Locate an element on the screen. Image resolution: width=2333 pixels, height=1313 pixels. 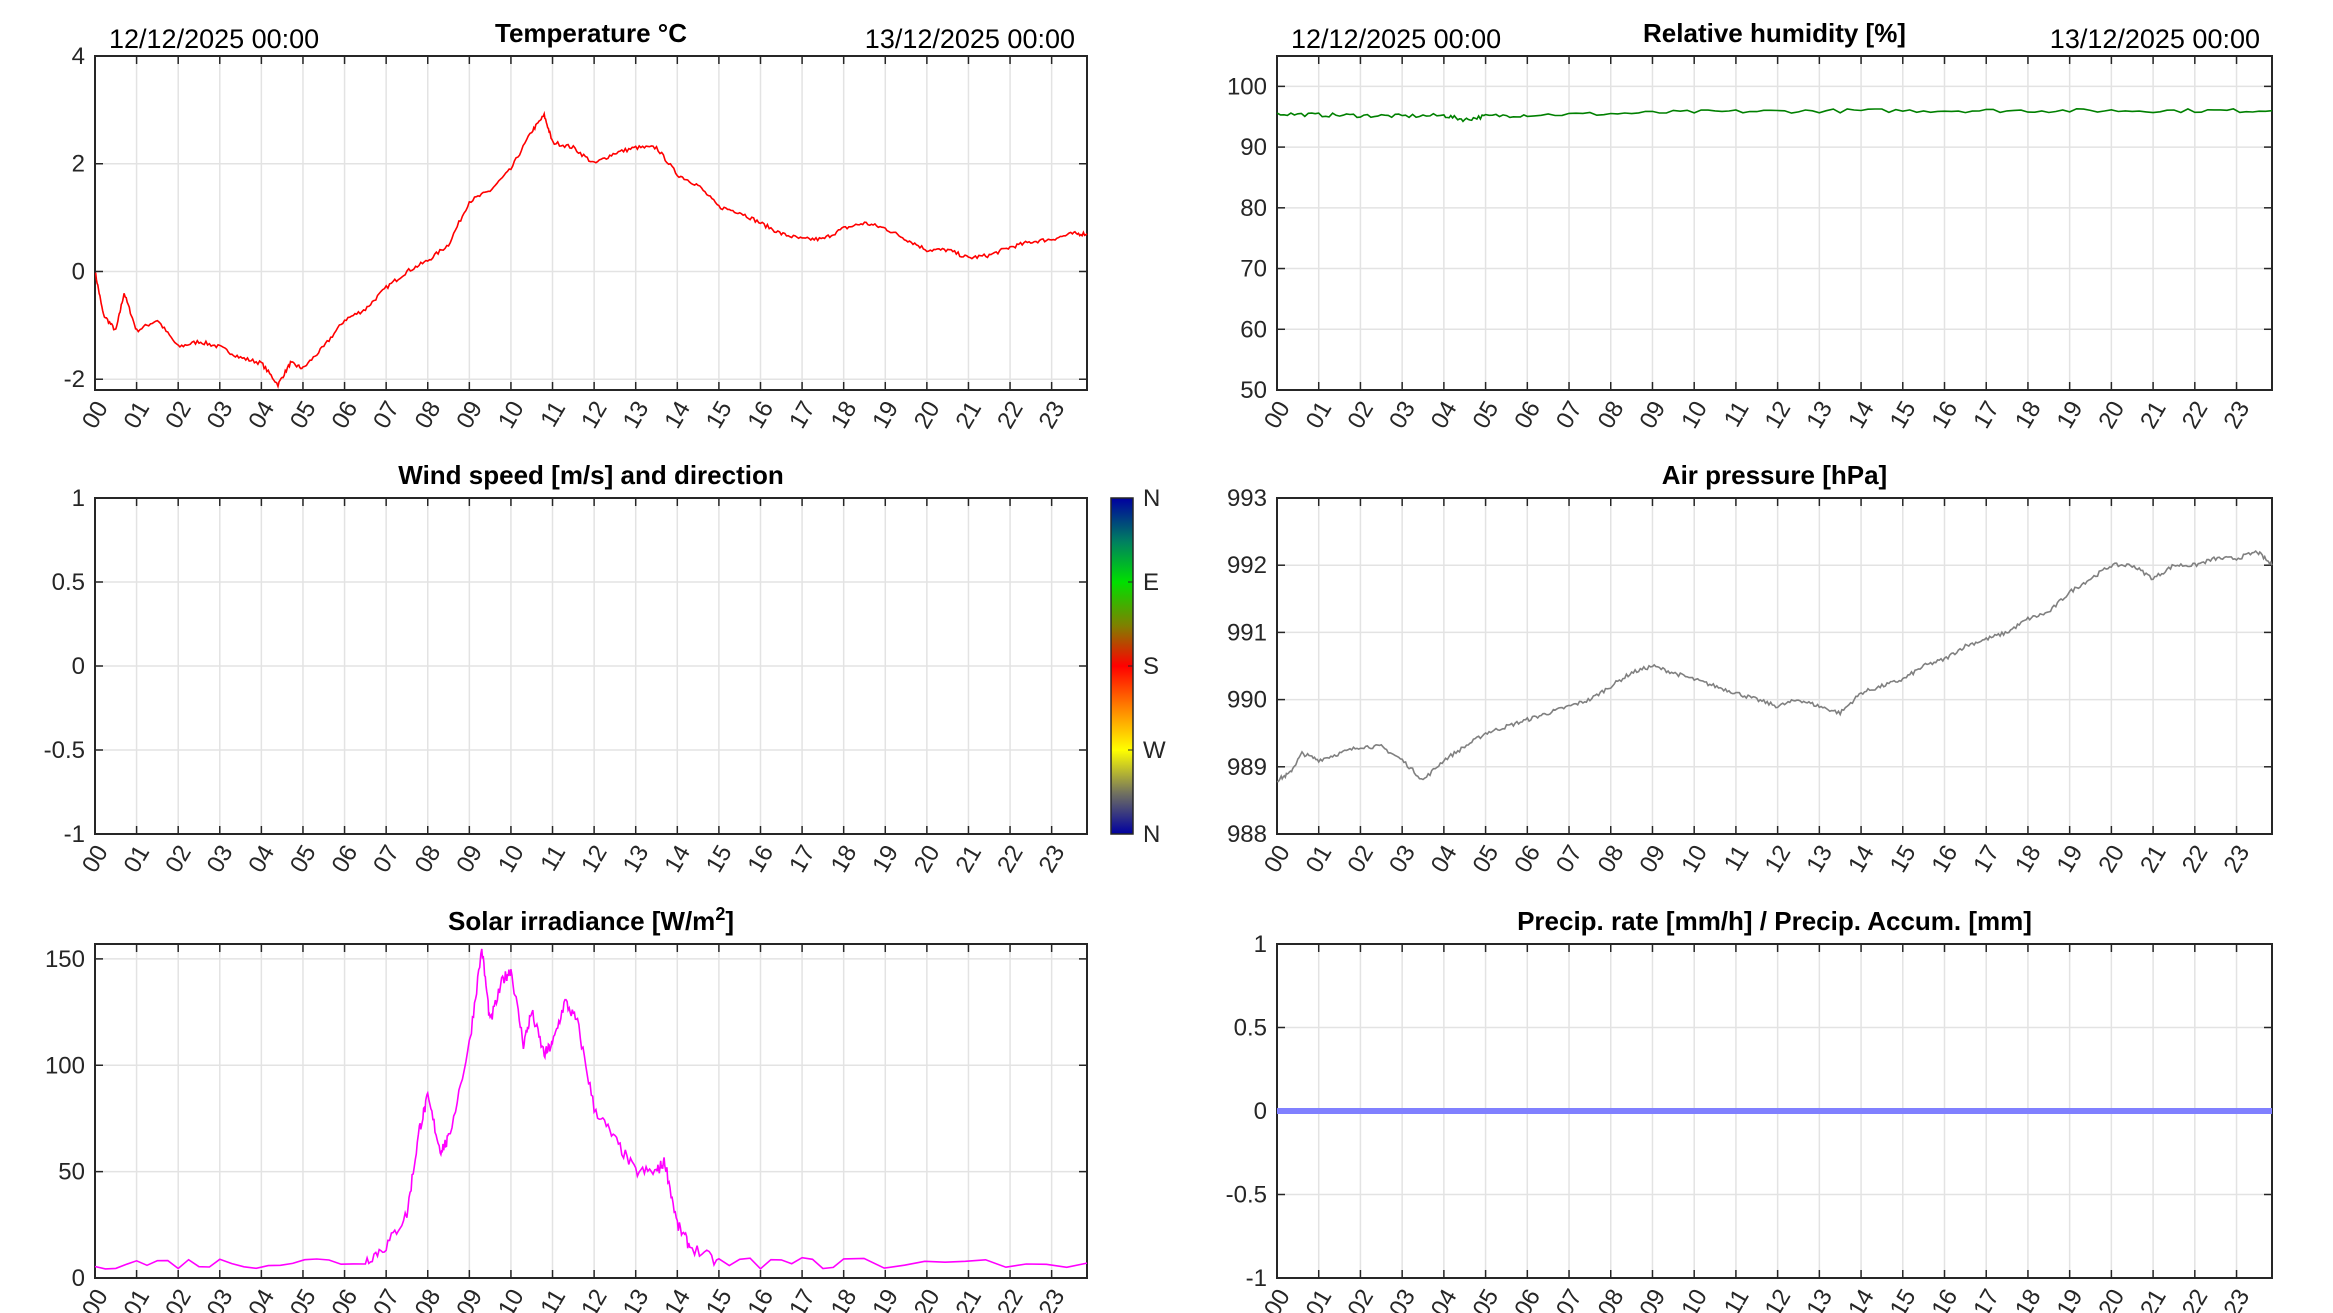
x-tick-label: 18 is located at coordinates (2028, 415).